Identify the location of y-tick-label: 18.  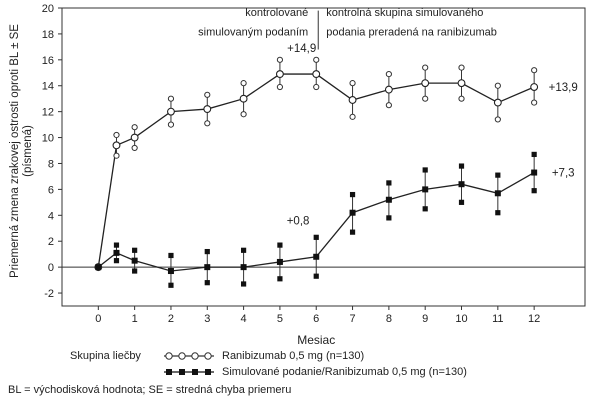
(48, 35).